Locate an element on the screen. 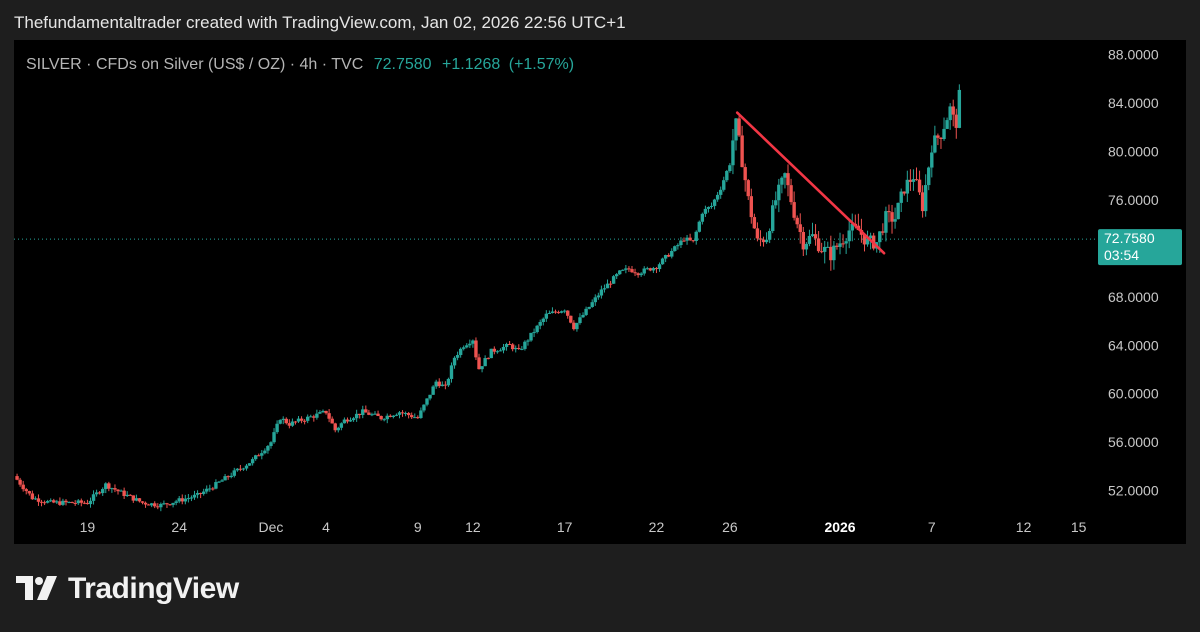 The image size is (1200, 632). legend-change: +1.1268 is located at coordinates (471, 64).